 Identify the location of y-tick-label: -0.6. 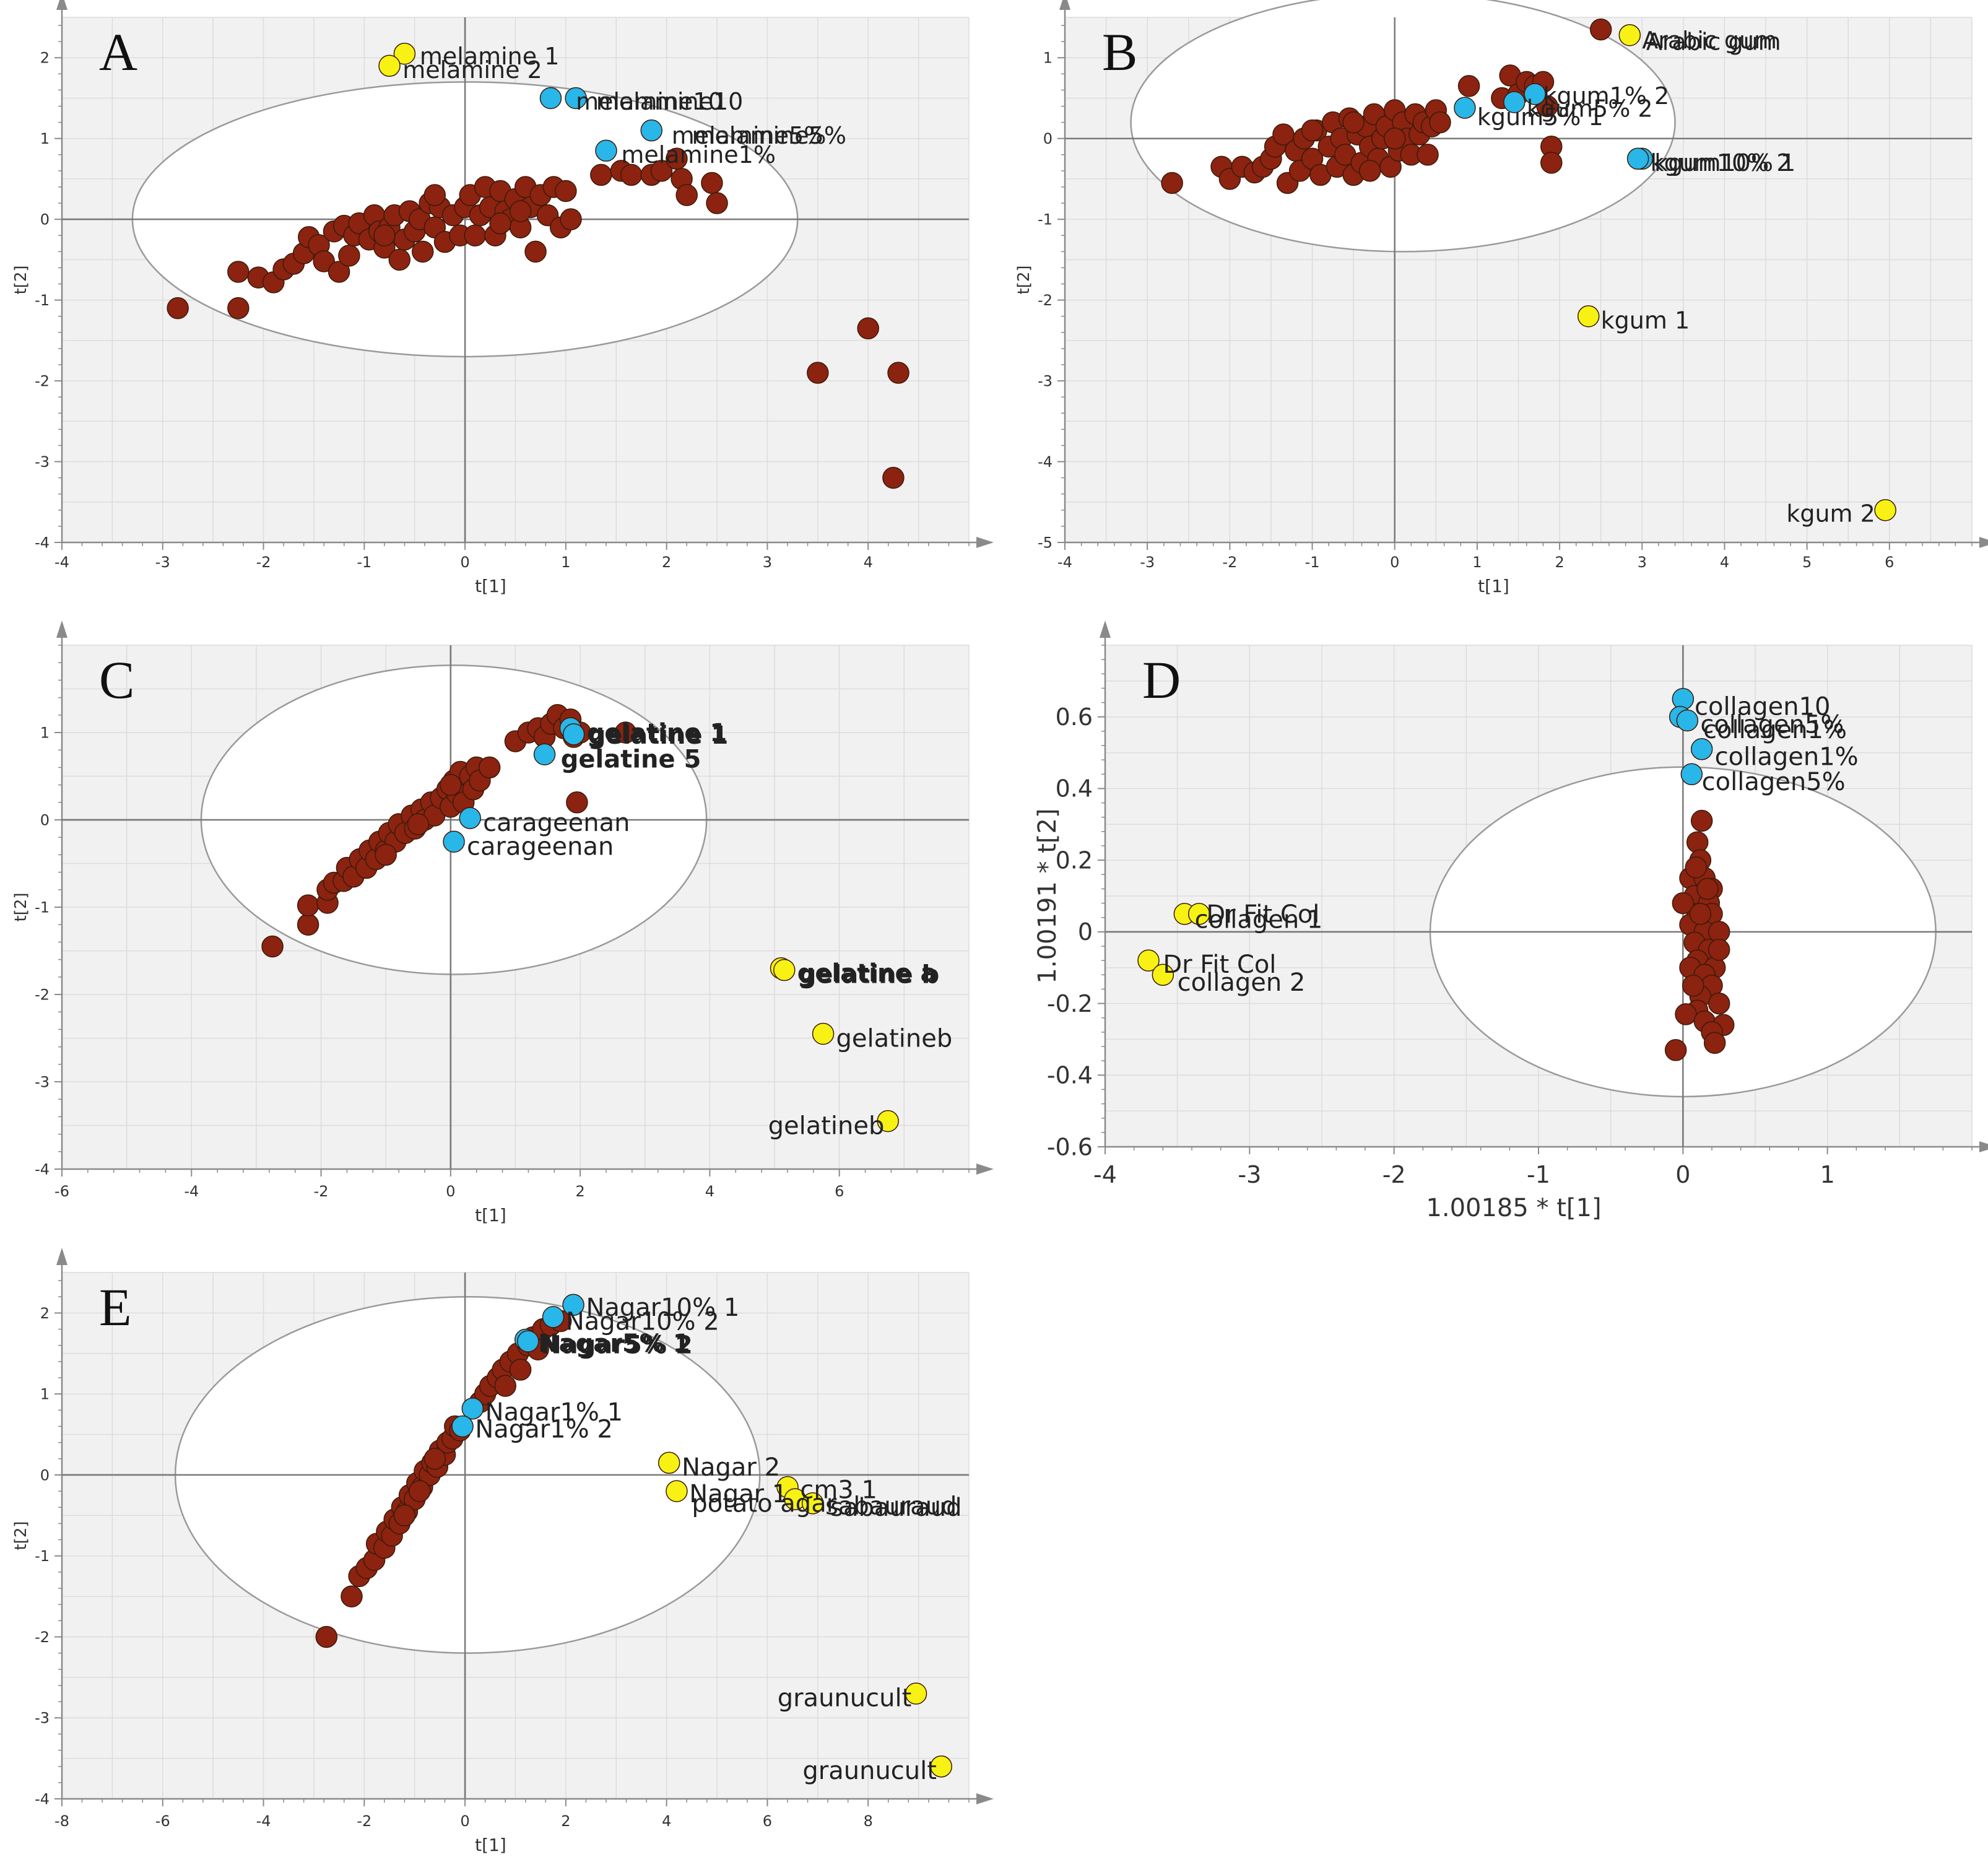
(1070, 1146).